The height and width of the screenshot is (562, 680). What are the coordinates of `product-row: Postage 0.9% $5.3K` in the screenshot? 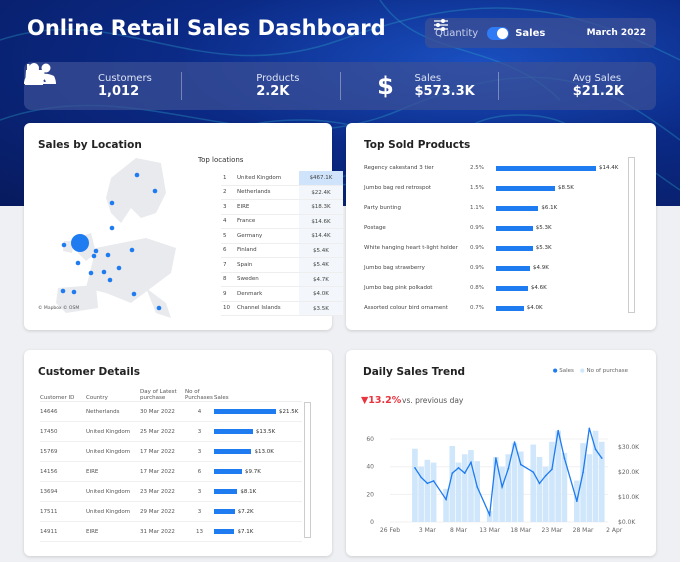 It's located at (495, 228).